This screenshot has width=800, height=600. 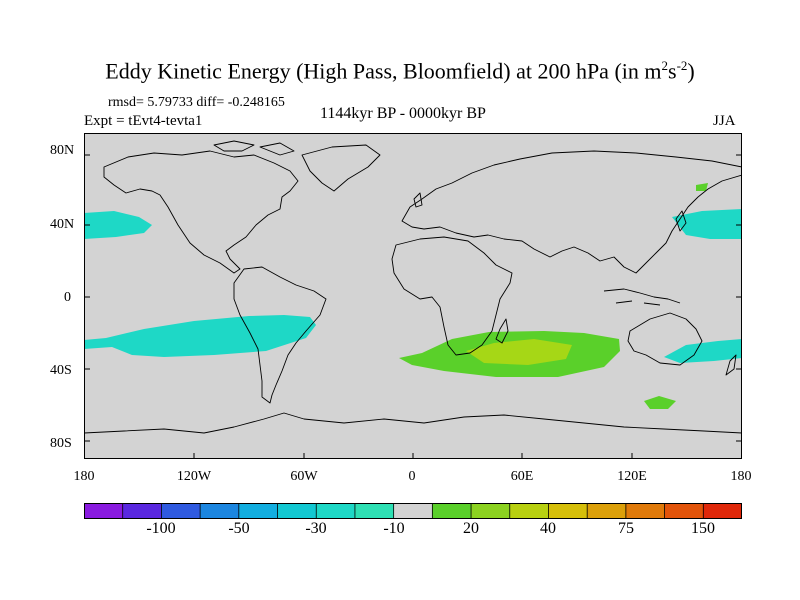 I want to click on y-label-80n: 80N, so click(x=62, y=150).